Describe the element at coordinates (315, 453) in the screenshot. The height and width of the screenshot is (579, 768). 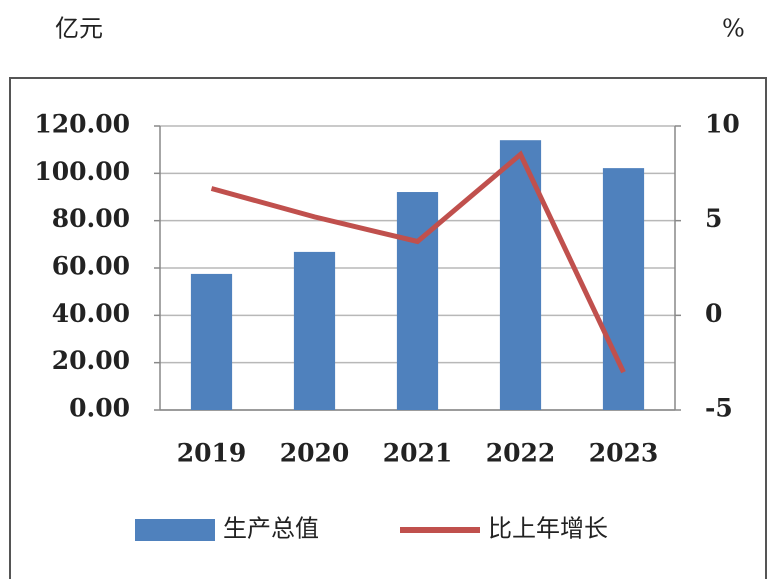
I see `x-tick-label: 2020` at that location.